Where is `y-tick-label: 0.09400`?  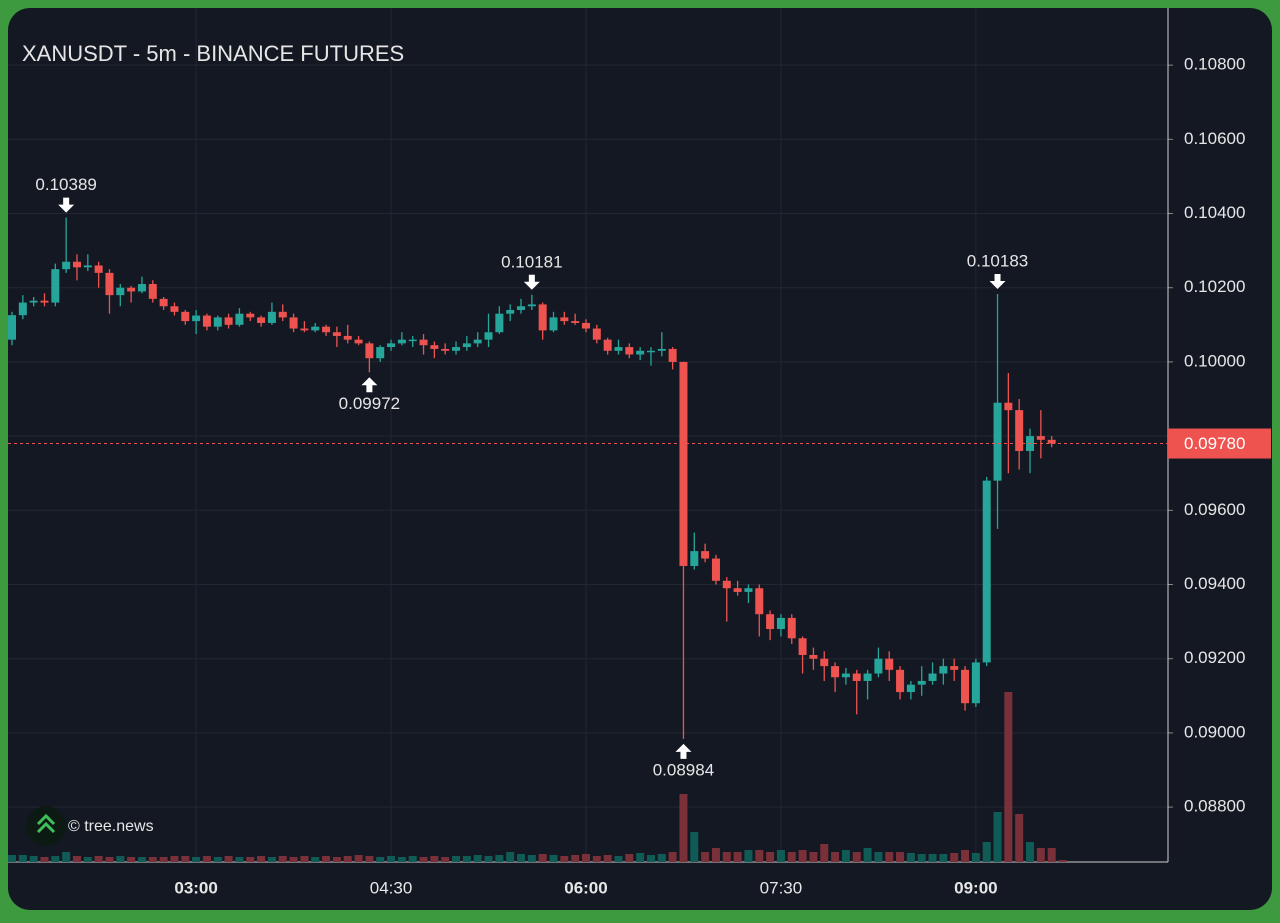
y-tick-label: 0.09400 is located at coordinates (1214, 583).